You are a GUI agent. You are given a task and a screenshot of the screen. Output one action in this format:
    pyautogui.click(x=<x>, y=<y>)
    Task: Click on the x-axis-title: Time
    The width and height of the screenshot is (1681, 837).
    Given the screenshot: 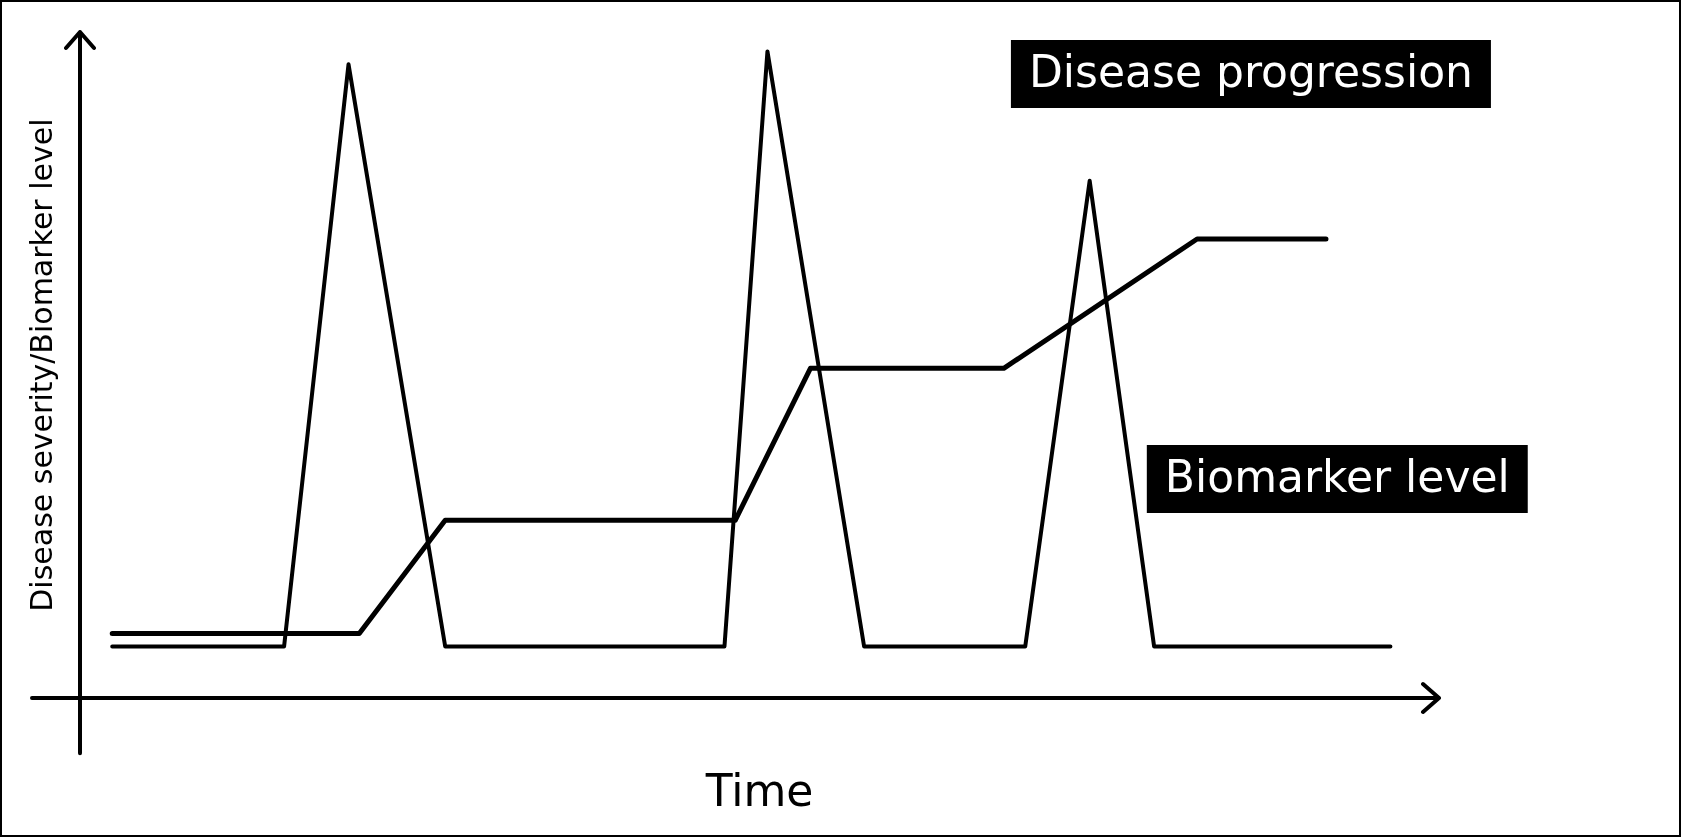 What is the action you would take?
    pyautogui.click(x=759, y=791)
    